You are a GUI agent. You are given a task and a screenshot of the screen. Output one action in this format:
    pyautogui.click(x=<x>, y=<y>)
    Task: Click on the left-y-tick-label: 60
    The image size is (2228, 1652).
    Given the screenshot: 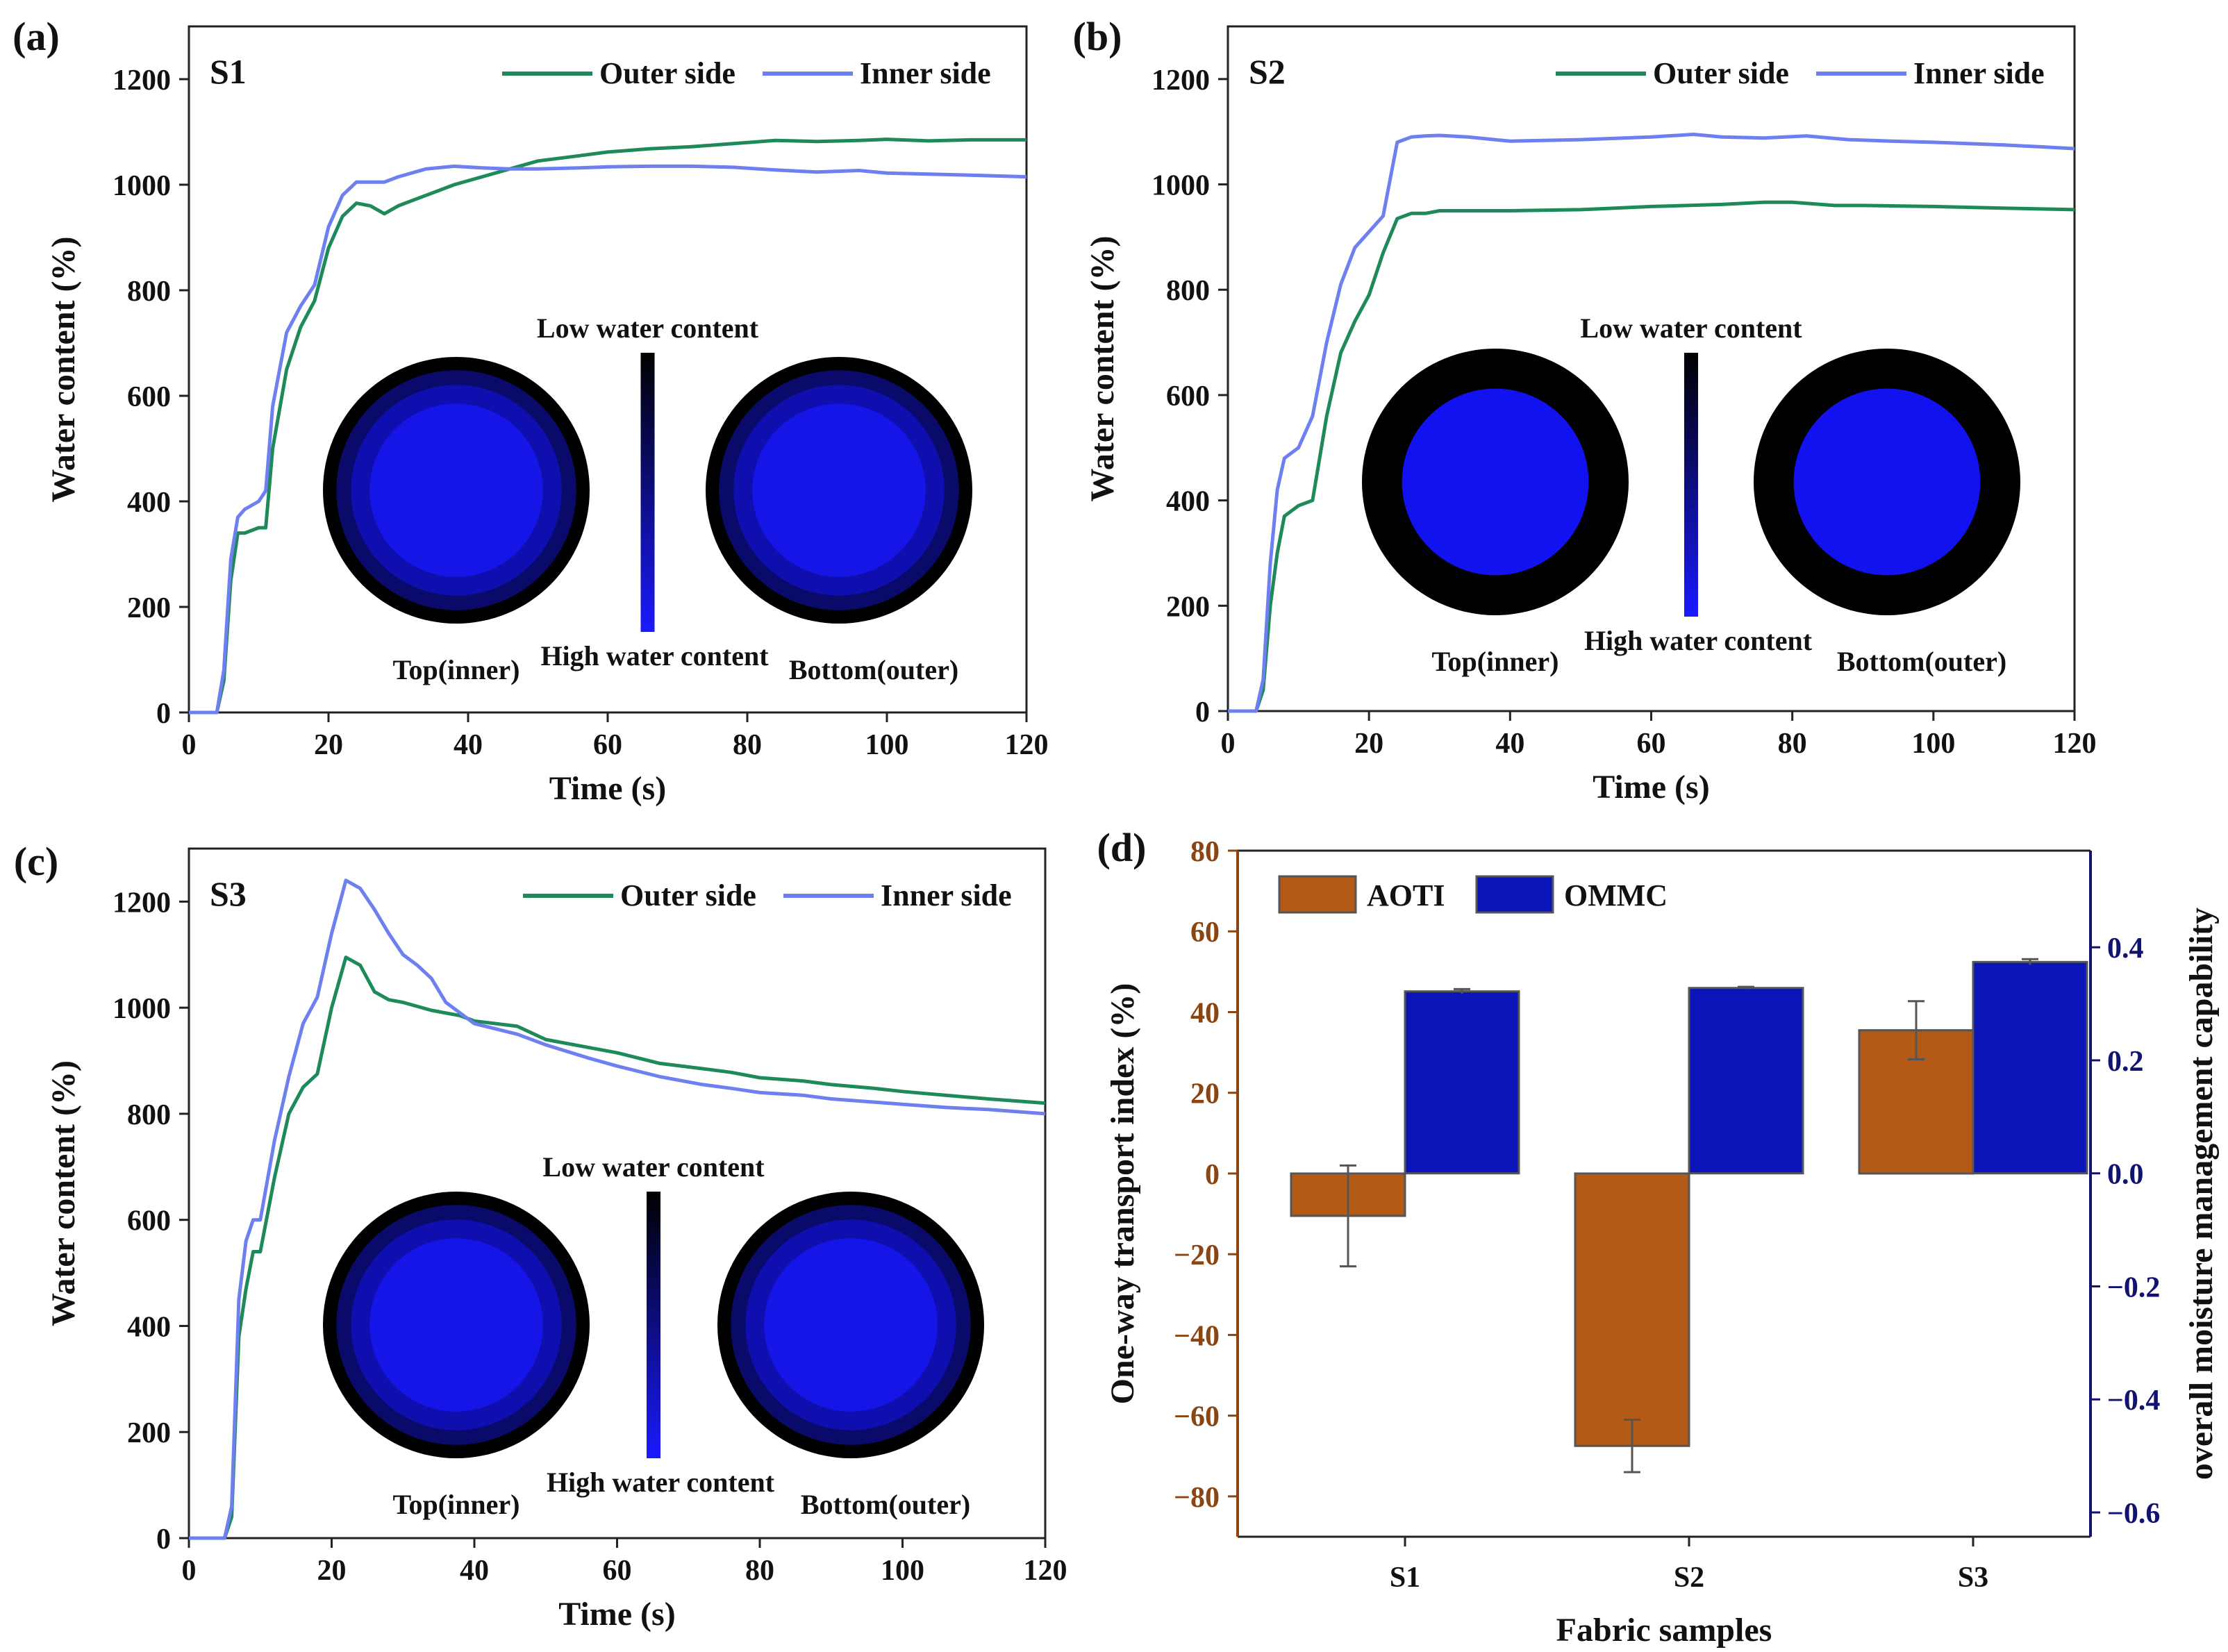 What is the action you would take?
    pyautogui.click(x=1205, y=933)
    